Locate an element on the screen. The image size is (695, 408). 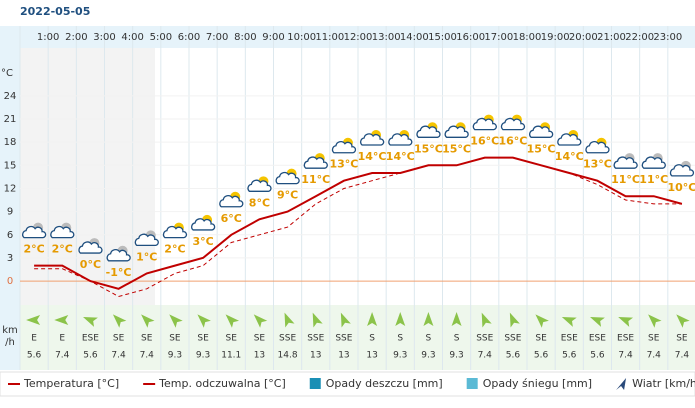
hour-label: 1:00 is located at coordinates (48, 37).